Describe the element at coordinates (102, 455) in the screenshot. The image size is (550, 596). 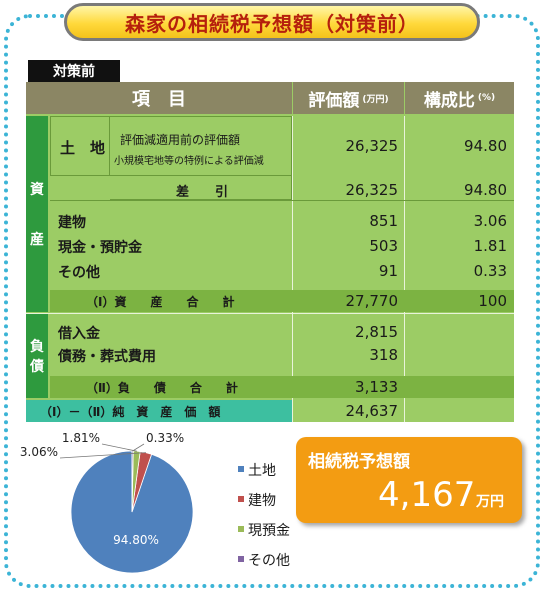
I see `pie-leader-building` at that location.